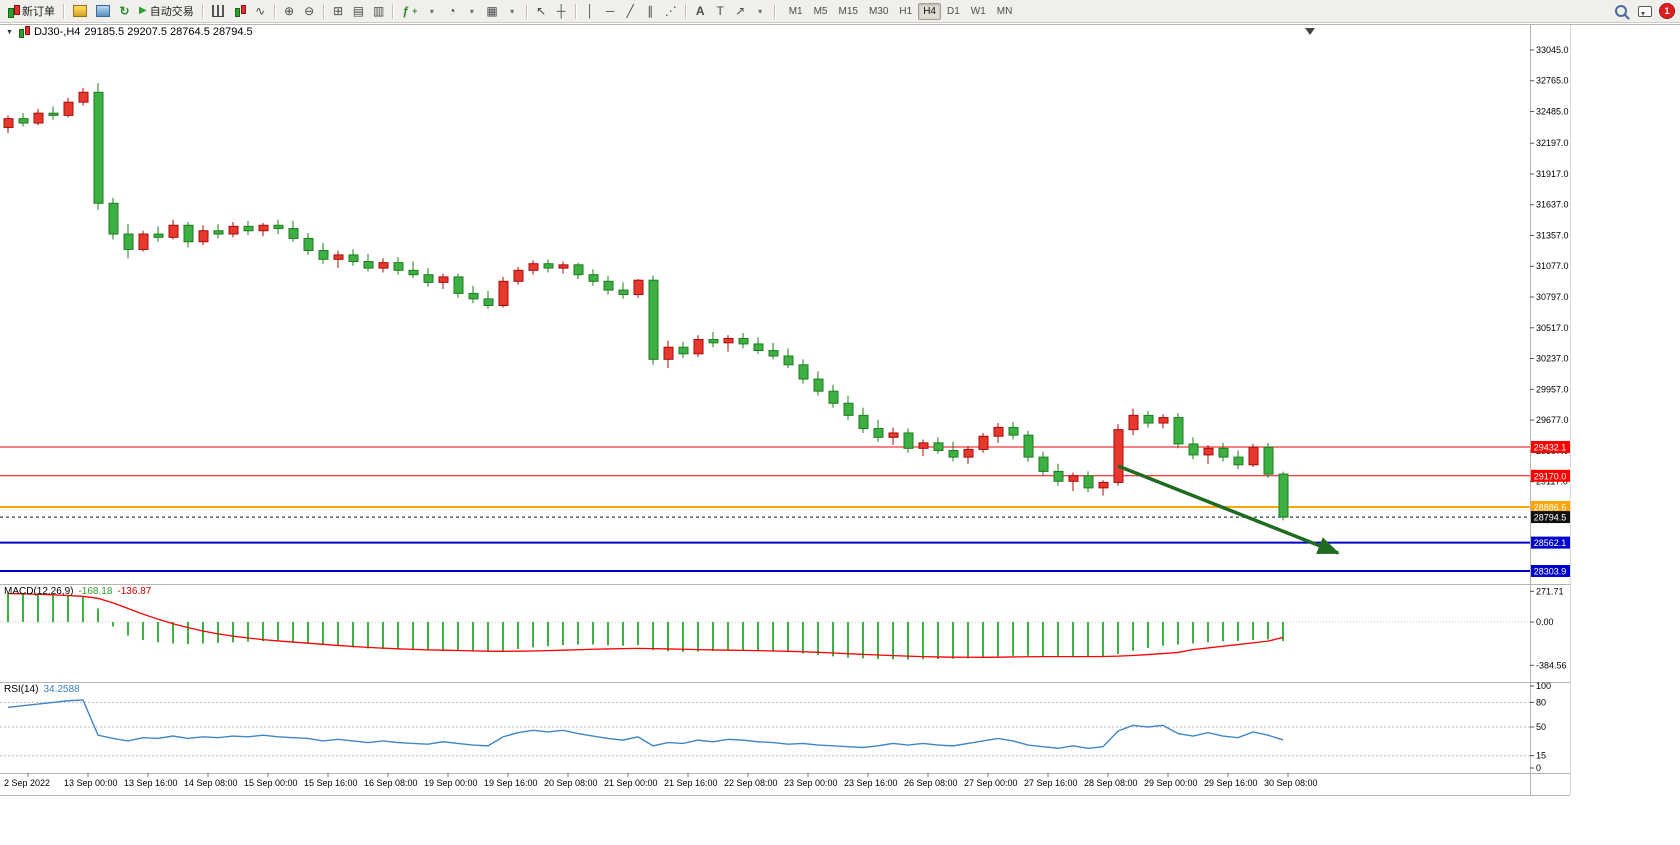 The width and height of the screenshot is (1680, 845). I want to click on svg-text: 29677.0, so click(1552, 420).